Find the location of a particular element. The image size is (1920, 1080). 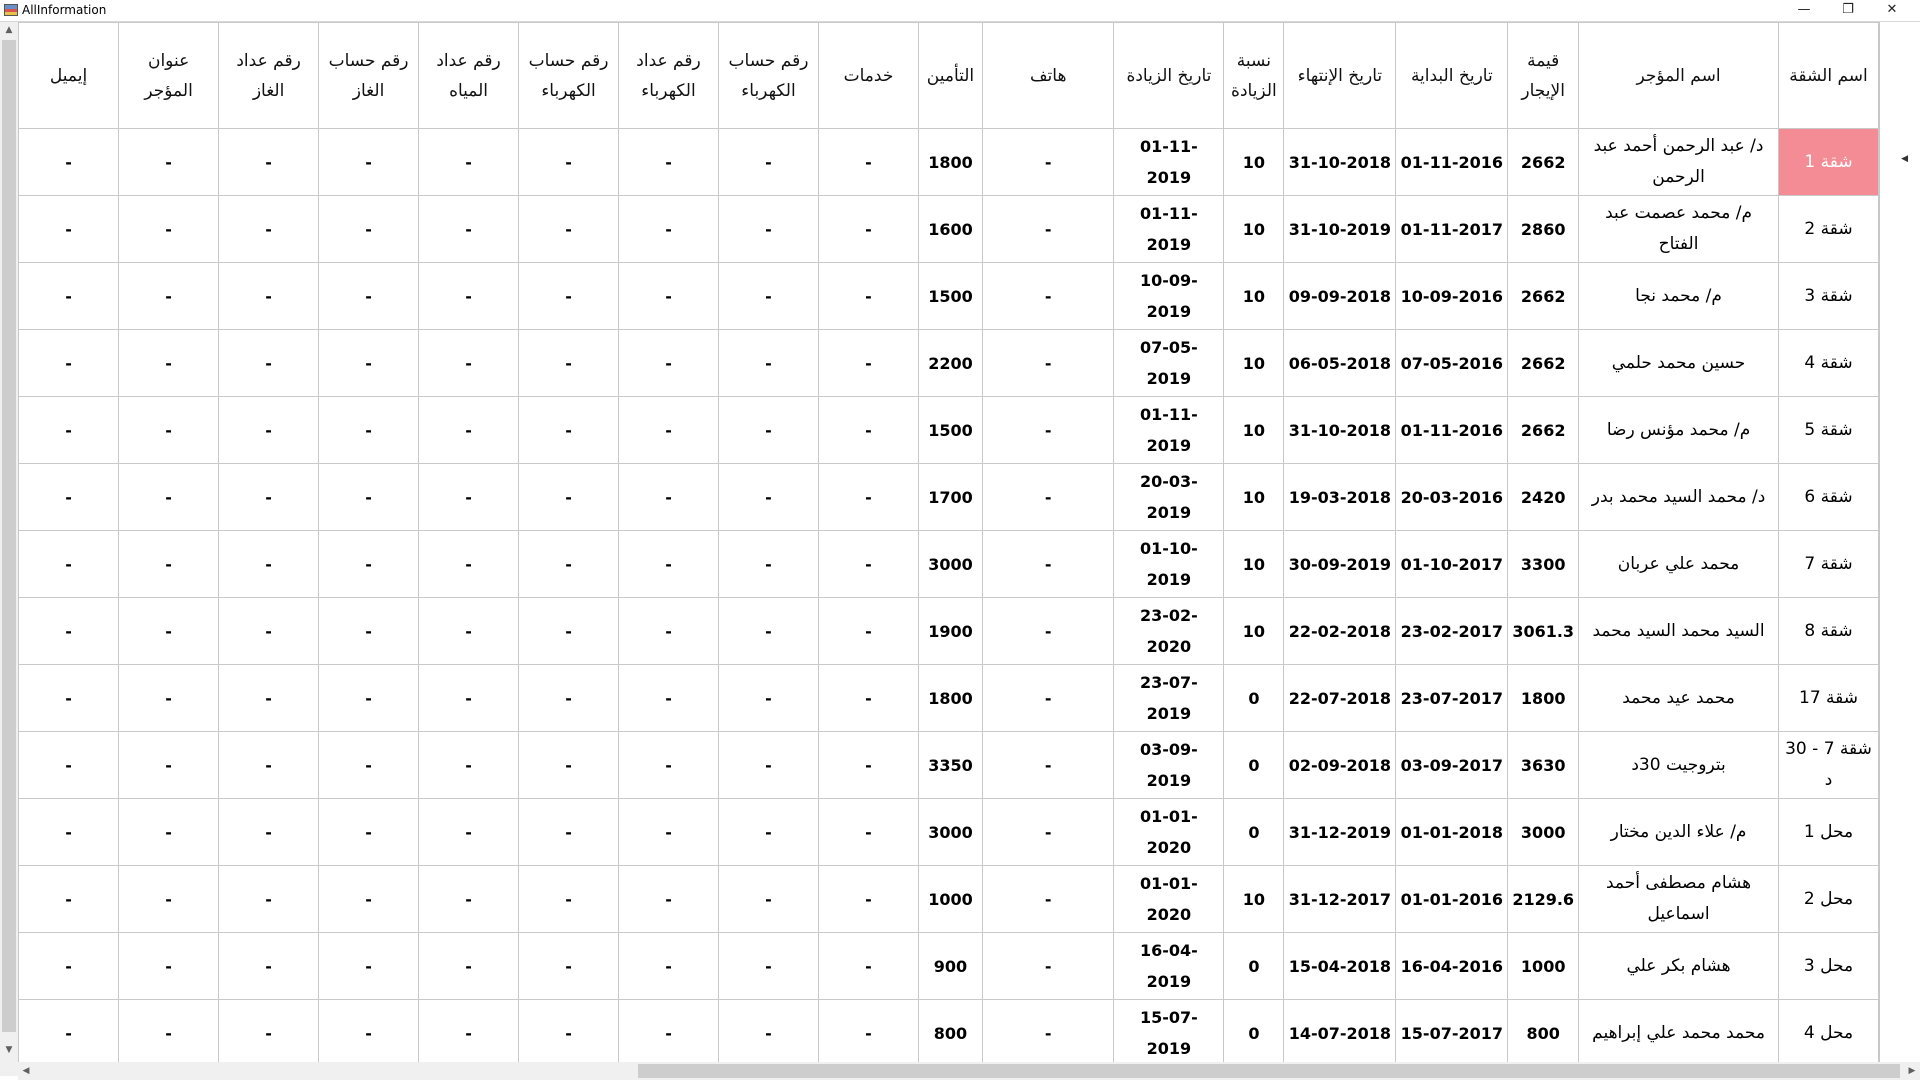

table-cell: م/ محمد نجا is located at coordinates (1679, 296).